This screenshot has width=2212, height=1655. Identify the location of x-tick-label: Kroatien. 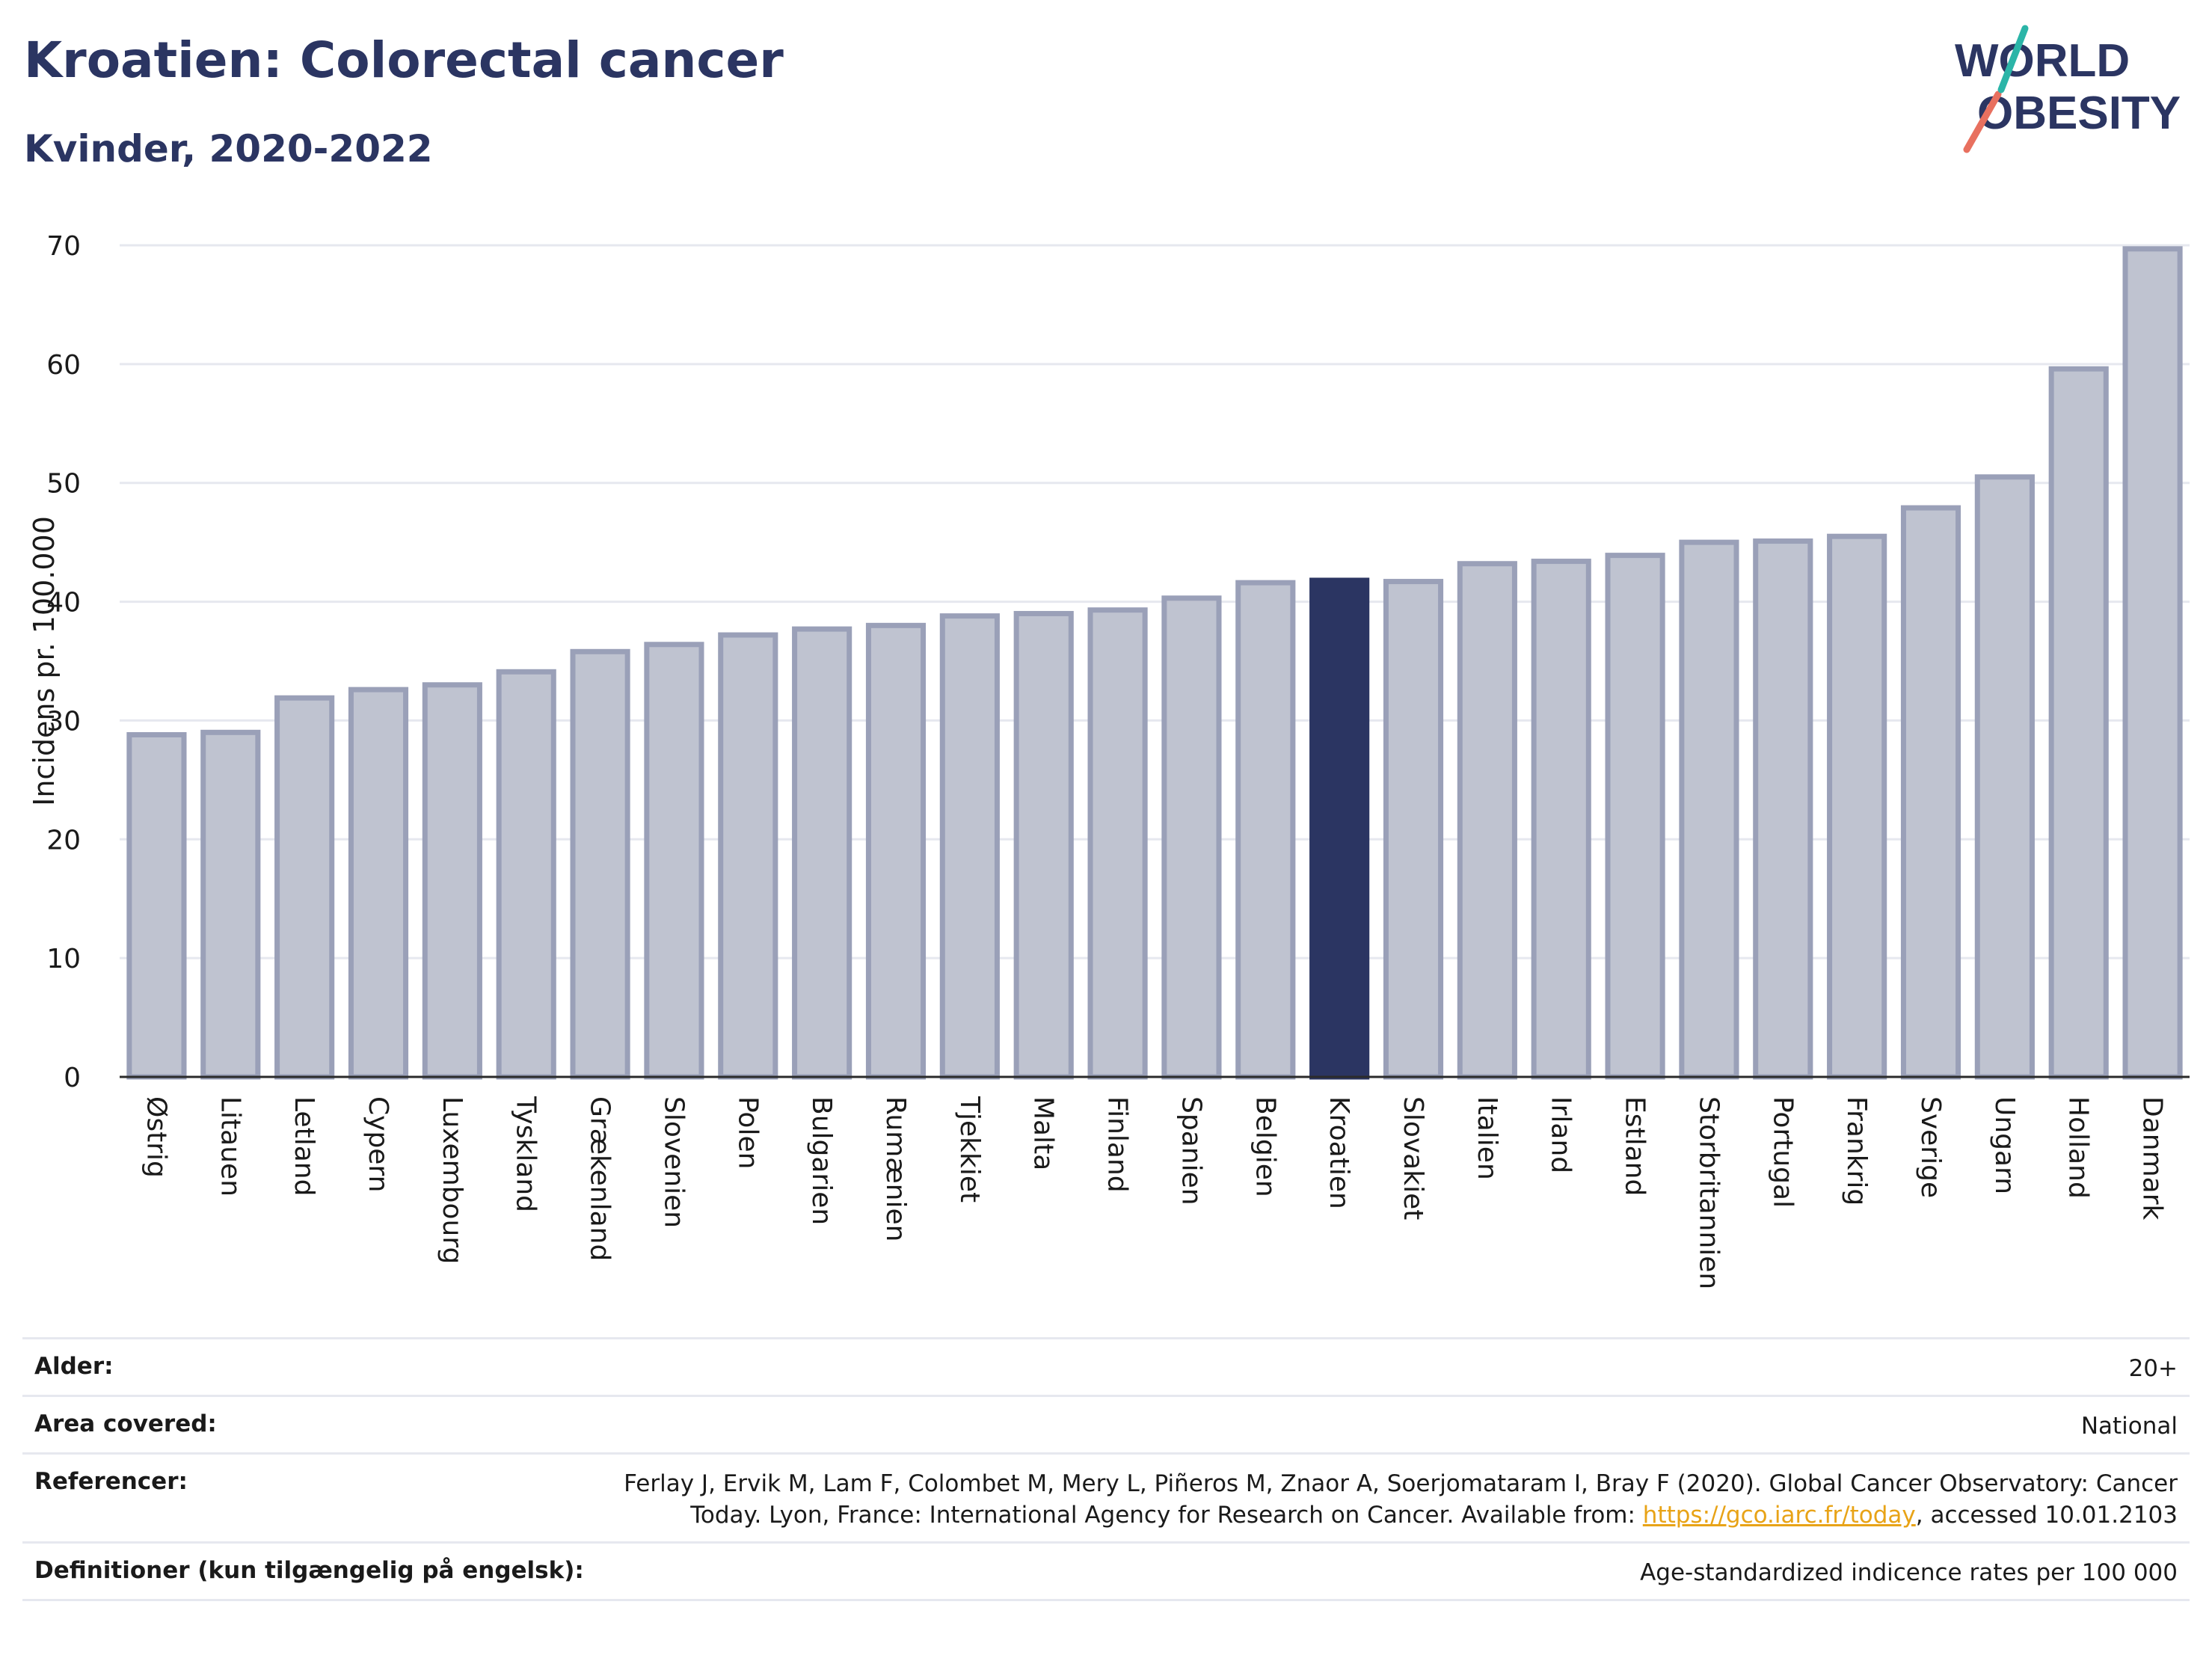
(1339, 1152).